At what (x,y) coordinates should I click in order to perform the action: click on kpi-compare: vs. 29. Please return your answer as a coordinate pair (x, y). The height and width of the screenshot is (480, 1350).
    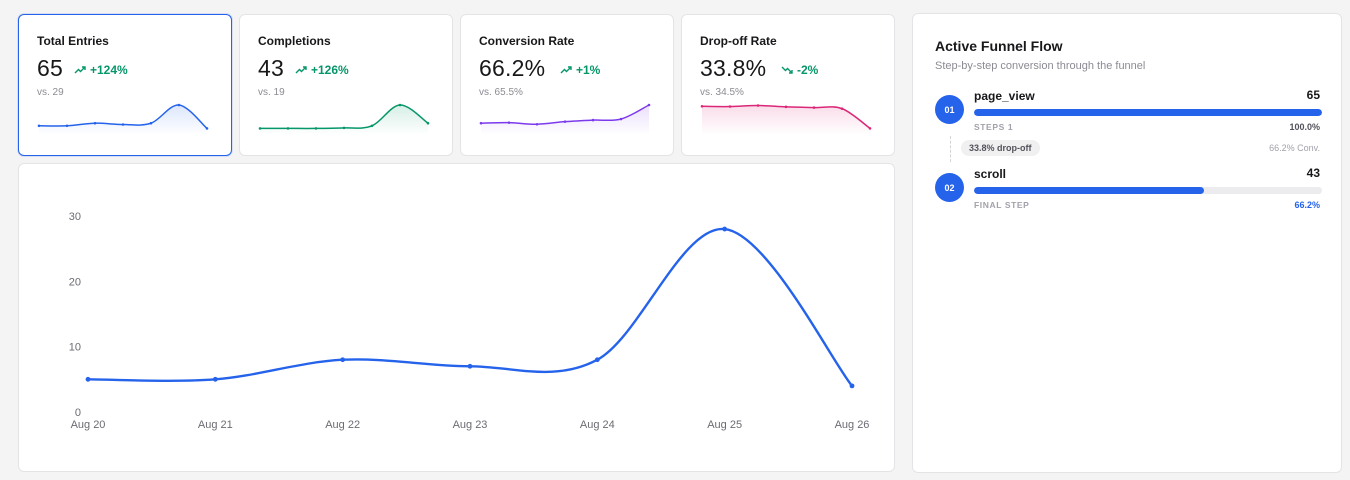
    Looking at the image, I should click on (50, 92).